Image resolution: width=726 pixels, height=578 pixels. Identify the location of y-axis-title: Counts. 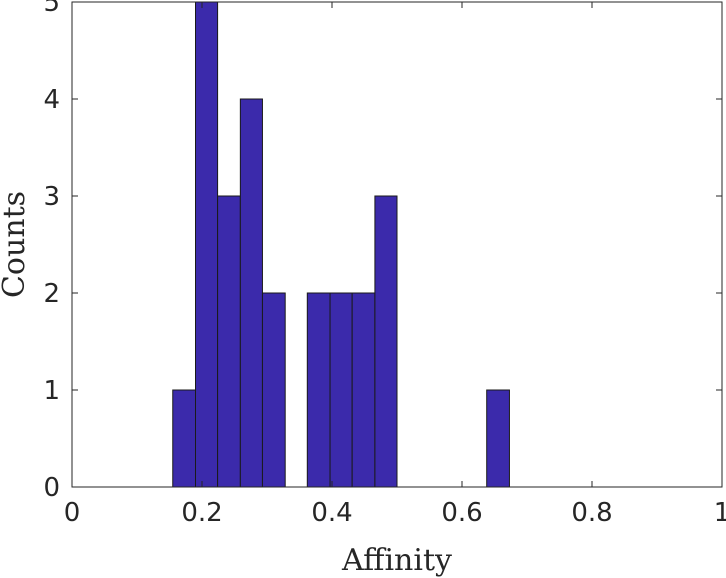
(16, 244).